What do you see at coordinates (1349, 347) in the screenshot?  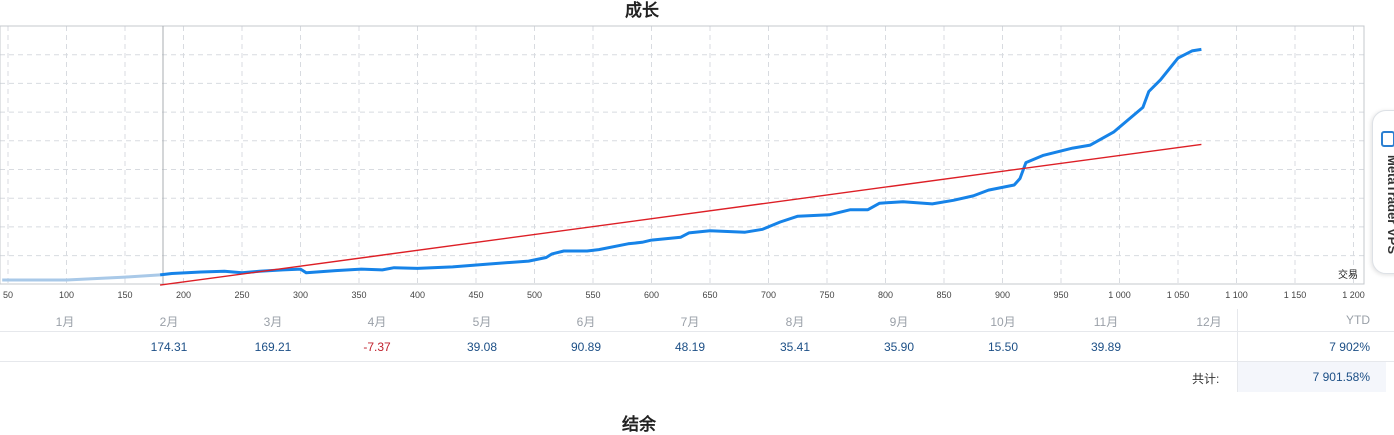 I see `ytd-value: 7 902%` at bounding box center [1349, 347].